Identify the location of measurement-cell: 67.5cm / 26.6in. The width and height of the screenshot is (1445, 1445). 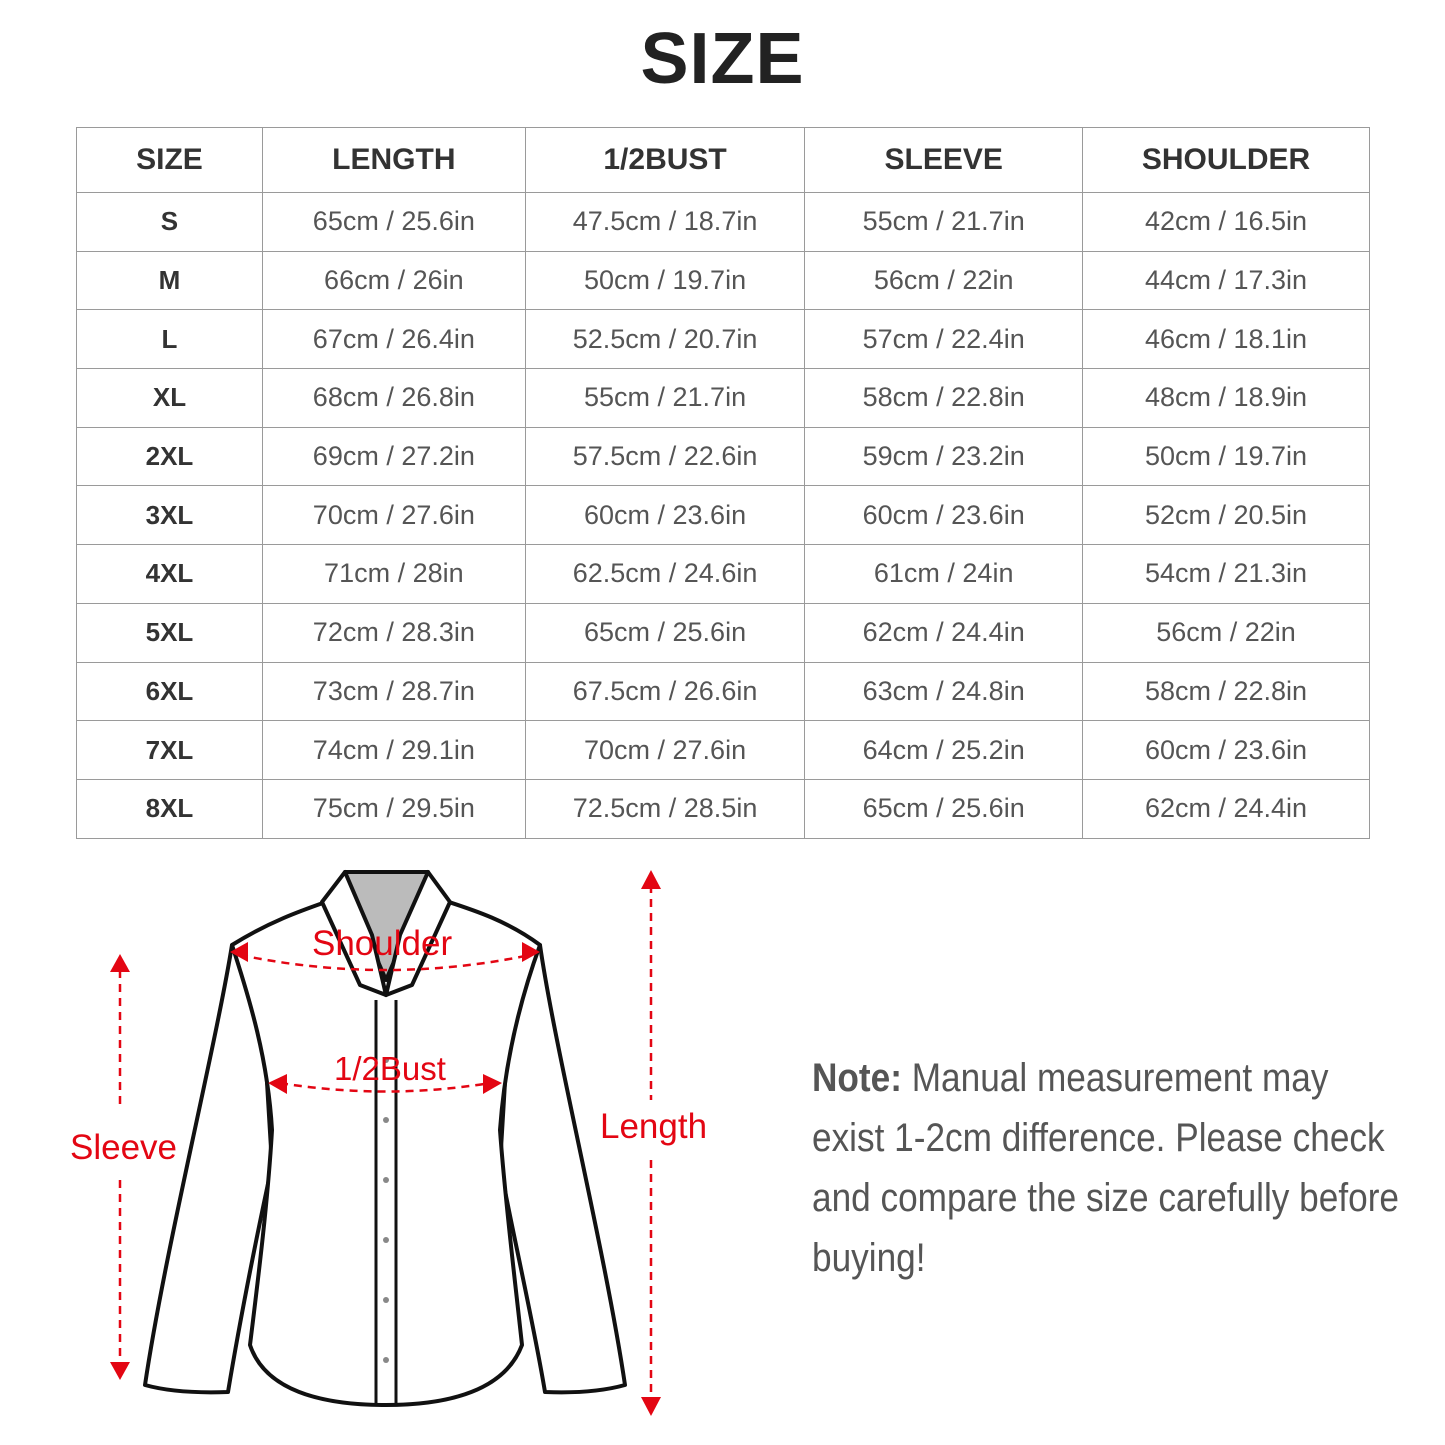
(665, 691).